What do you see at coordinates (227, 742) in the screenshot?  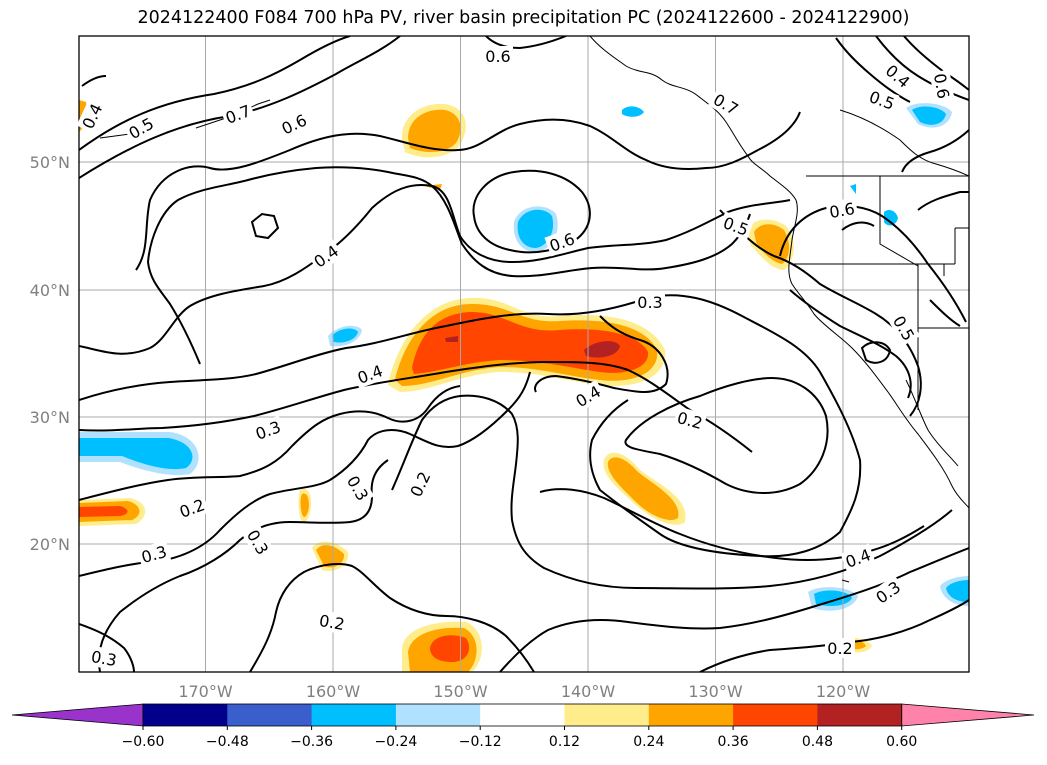 I see `colorbar-tick-label: −0.48` at bounding box center [227, 742].